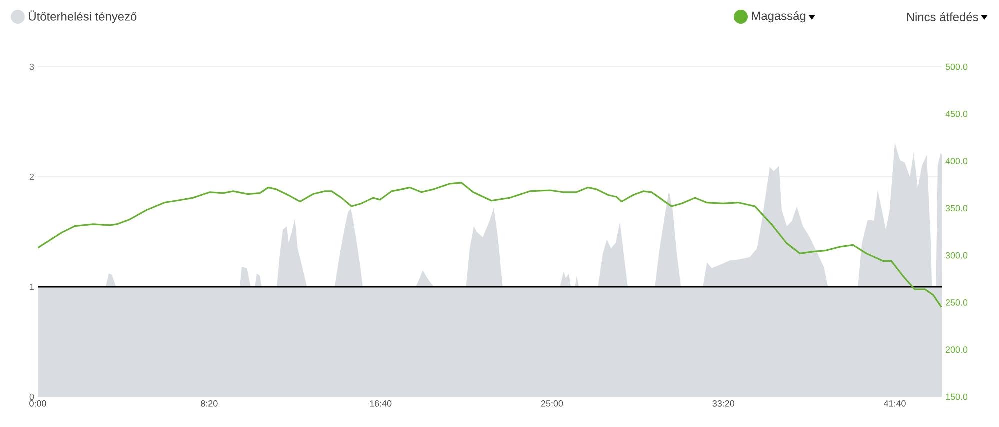  What do you see at coordinates (957, 67) in the screenshot?
I see `y2-tick-label: 500.0` at bounding box center [957, 67].